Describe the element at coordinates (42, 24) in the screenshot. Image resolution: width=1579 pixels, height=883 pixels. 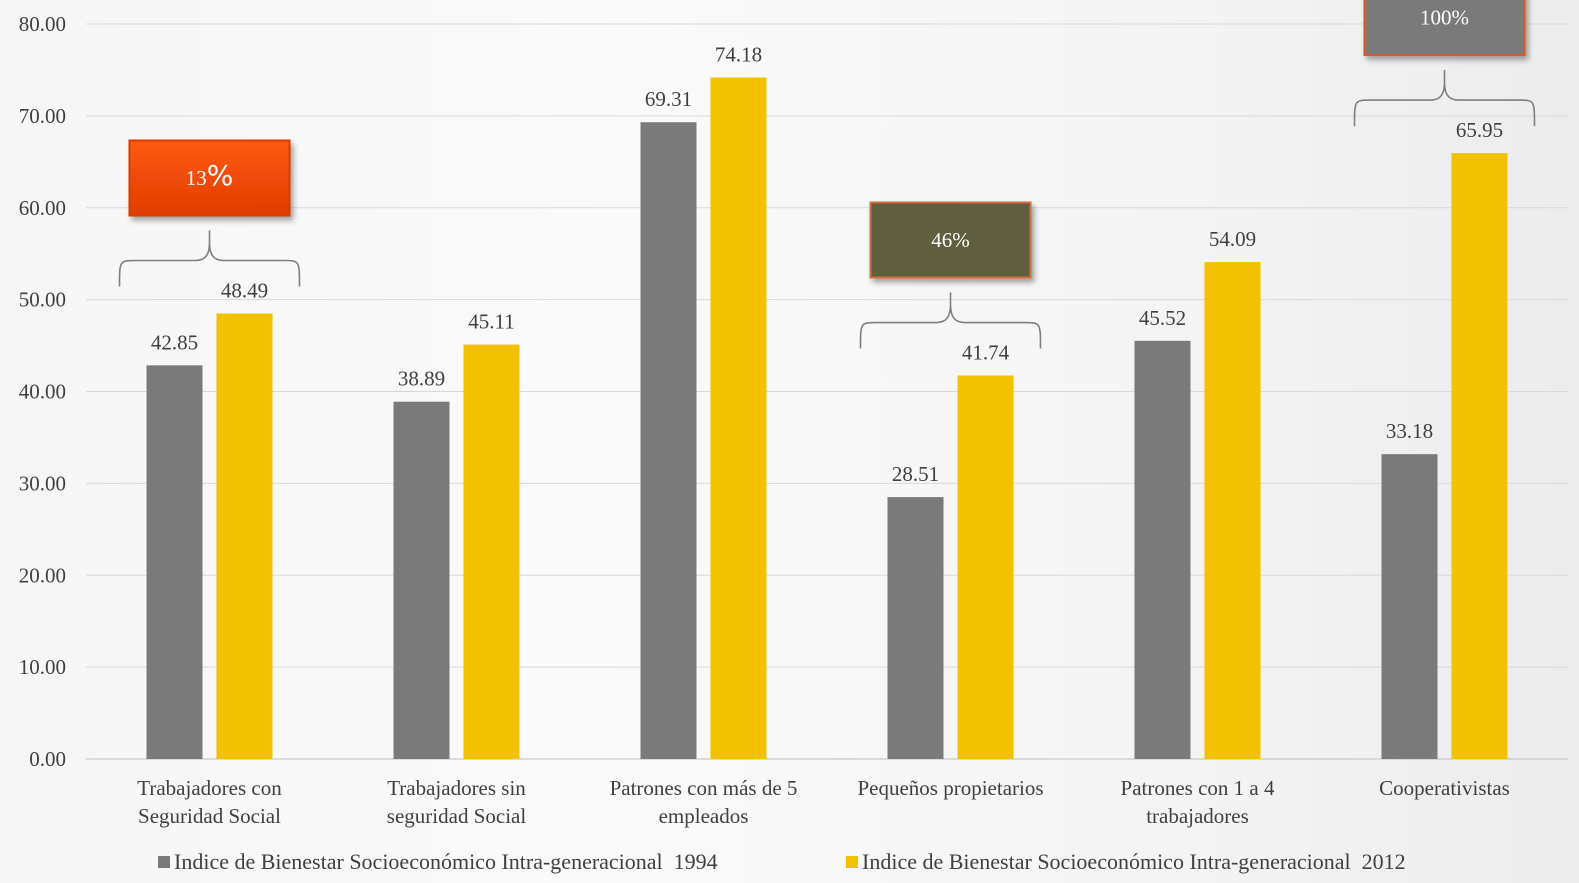
I see `y-tick-label: 80.00` at that location.